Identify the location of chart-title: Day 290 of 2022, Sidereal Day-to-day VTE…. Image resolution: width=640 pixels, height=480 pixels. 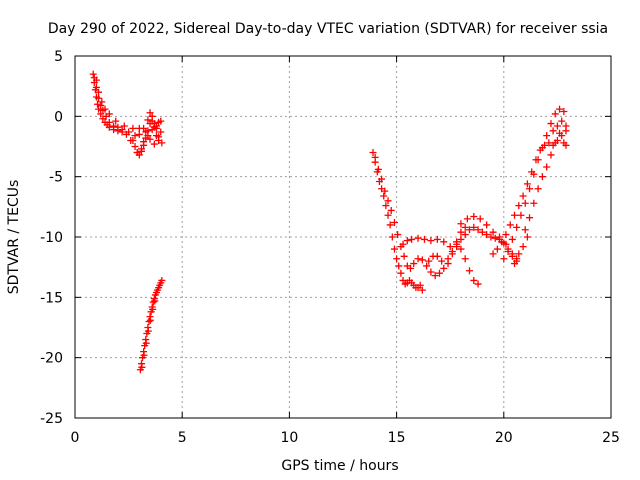
(328, 29).